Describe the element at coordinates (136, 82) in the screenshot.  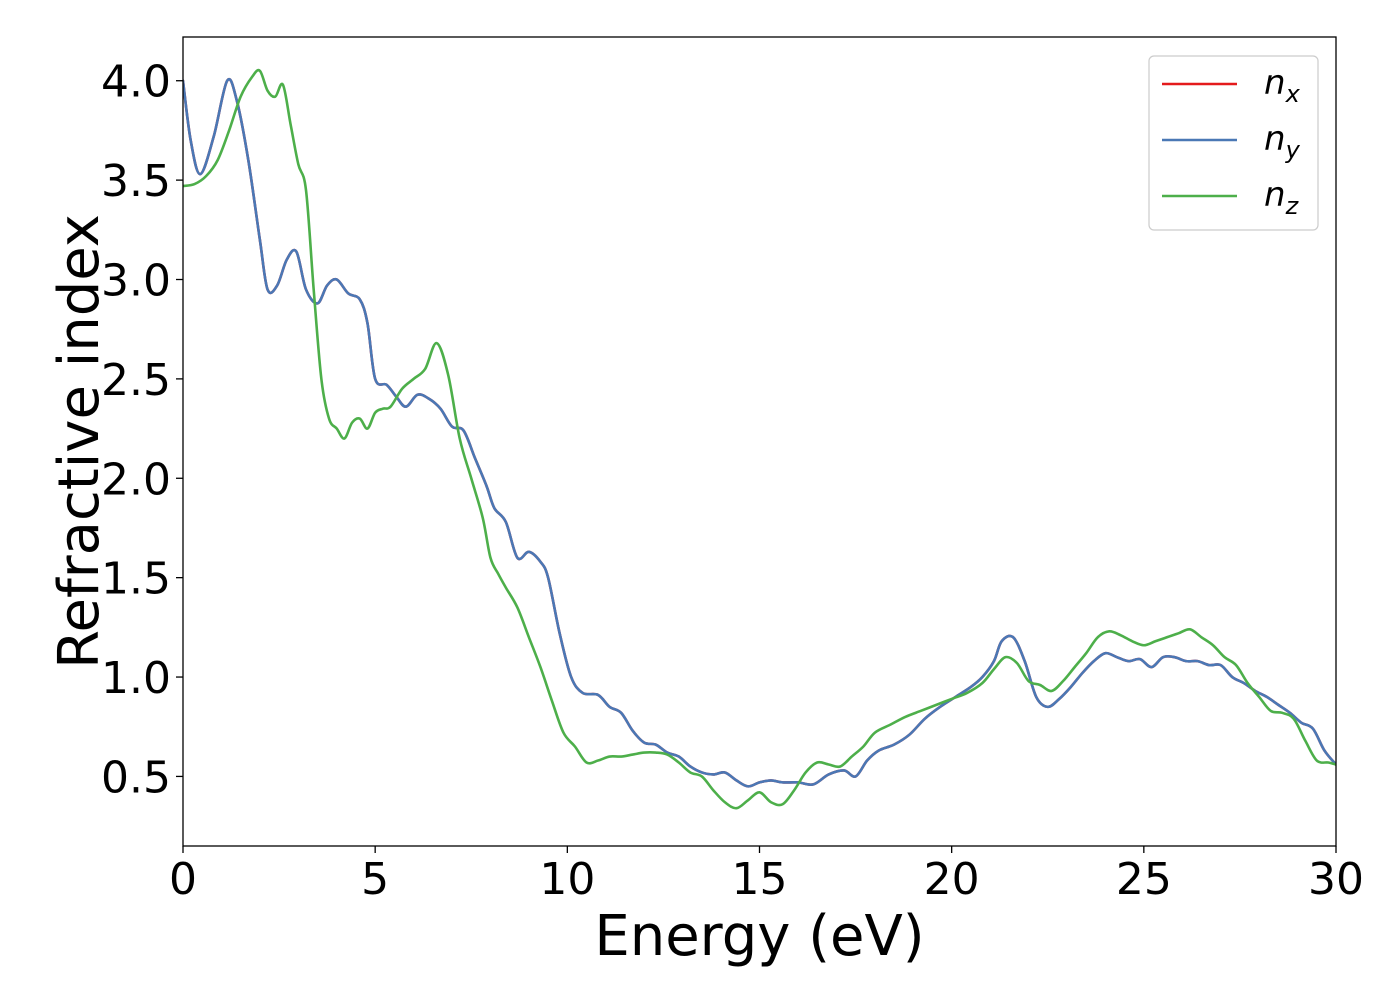
I see `y-tick-label: 4.0` at that location.